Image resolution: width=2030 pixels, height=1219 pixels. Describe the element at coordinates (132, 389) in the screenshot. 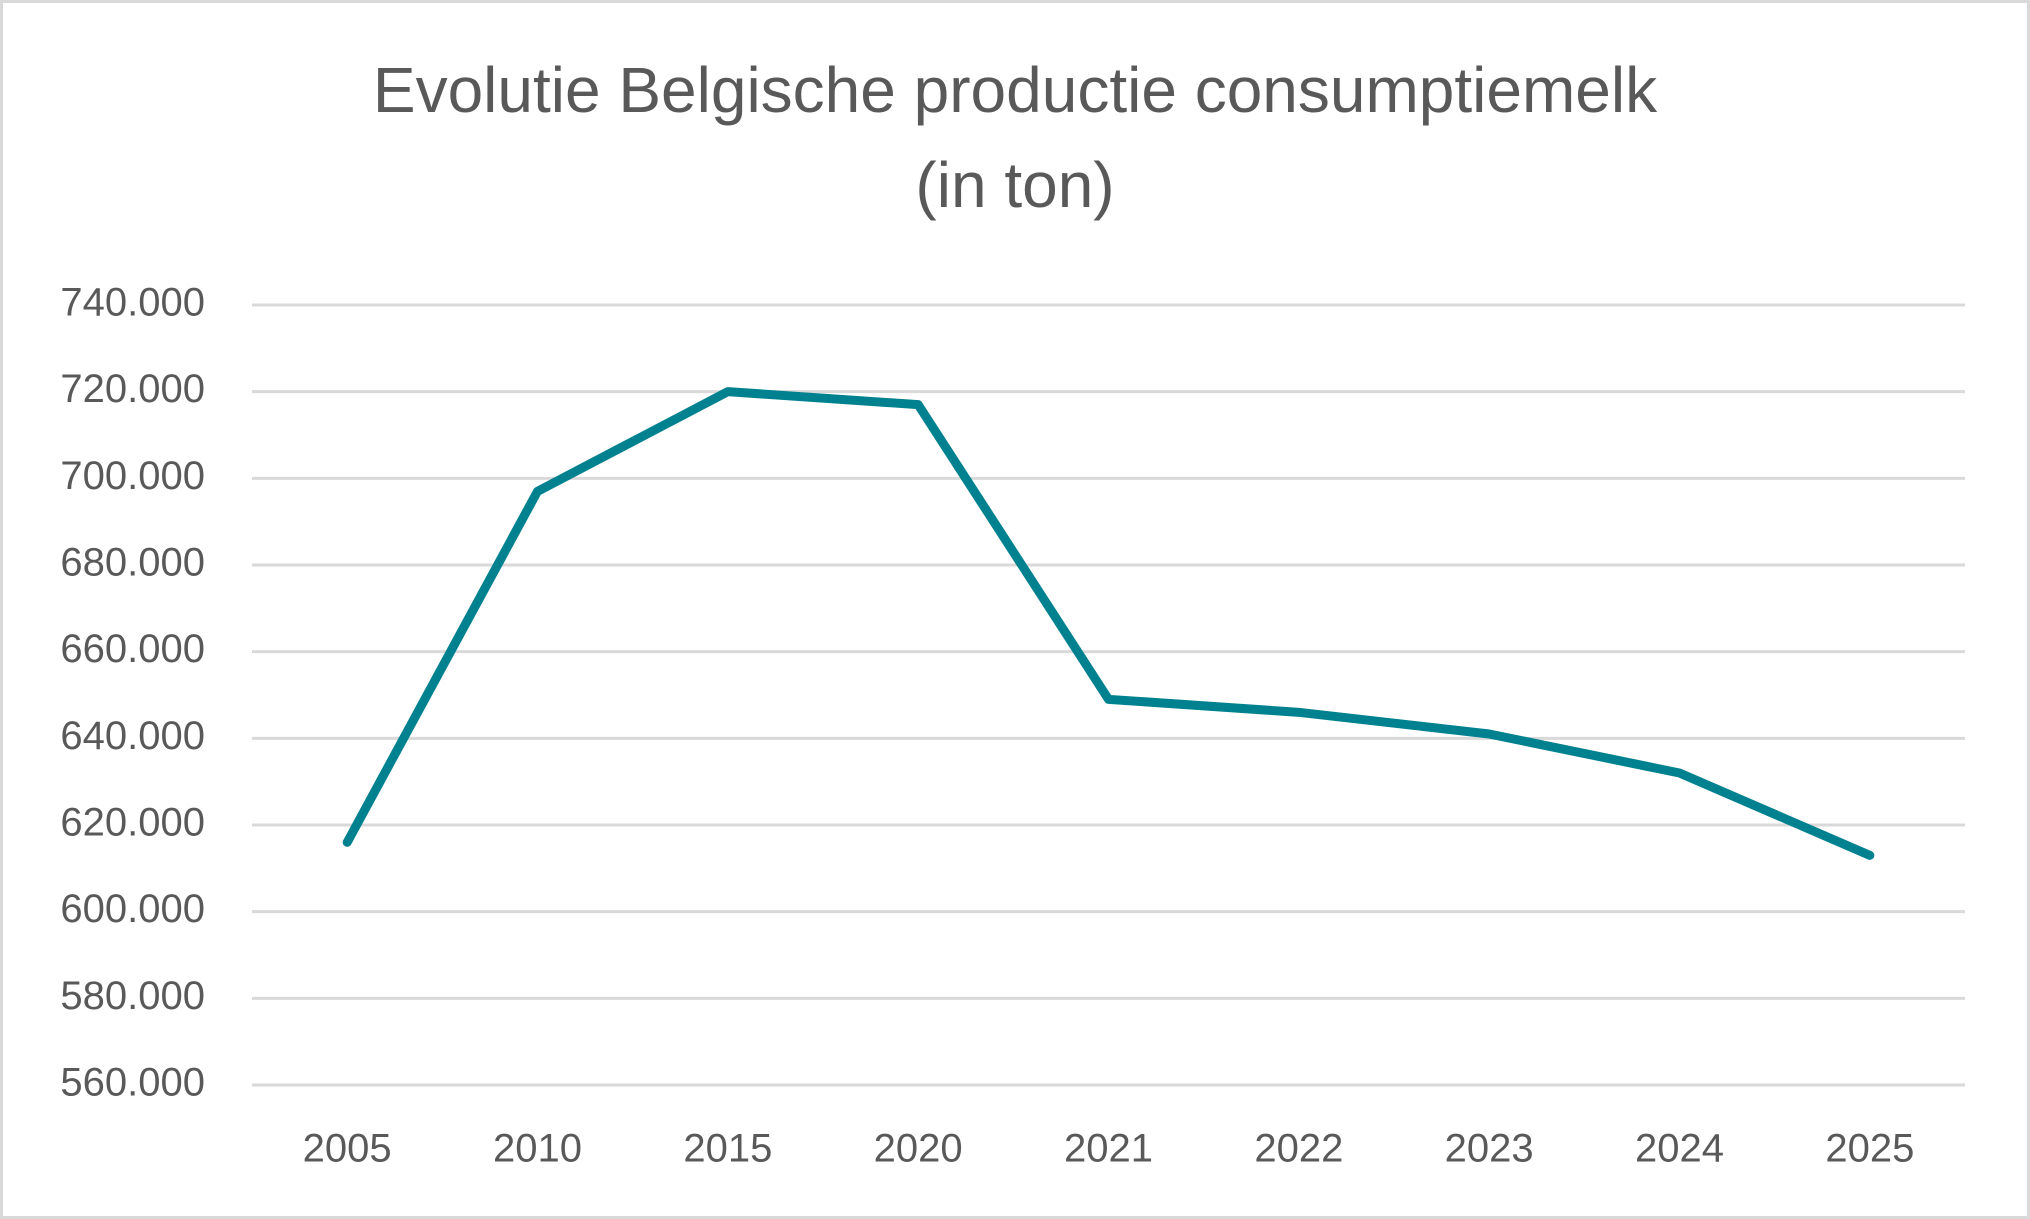

I see `y-tick-label: 720.000` at that location.